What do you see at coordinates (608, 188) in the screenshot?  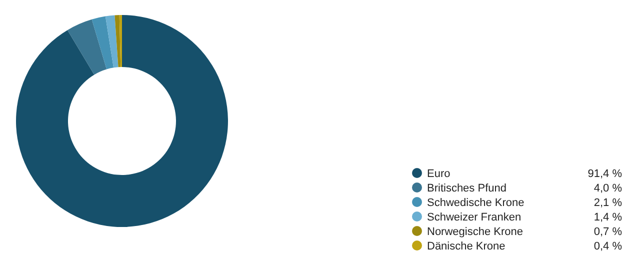 I see `data-label: 4,0 %` at bounding box center [608, 188].